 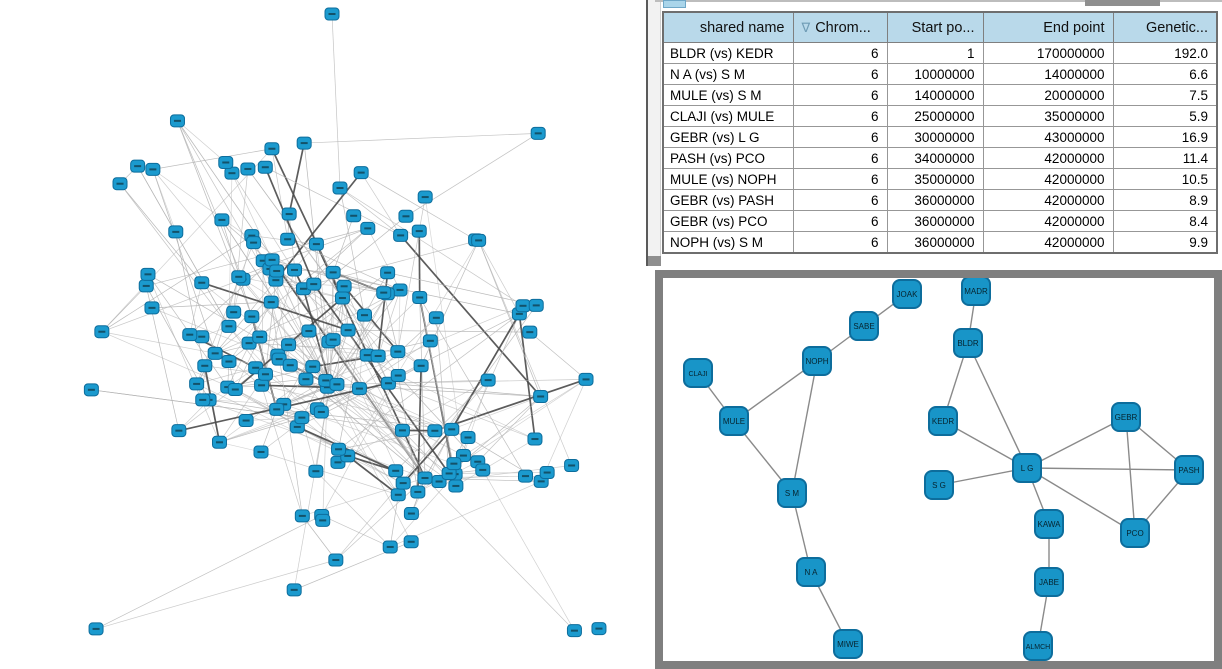 What do you see at coordinates (940, 200) in the screenshot?
I see `table-row: GEBR (vs) PASH 6 36000000 42000000 8.9` at bounding box center [940, 200].